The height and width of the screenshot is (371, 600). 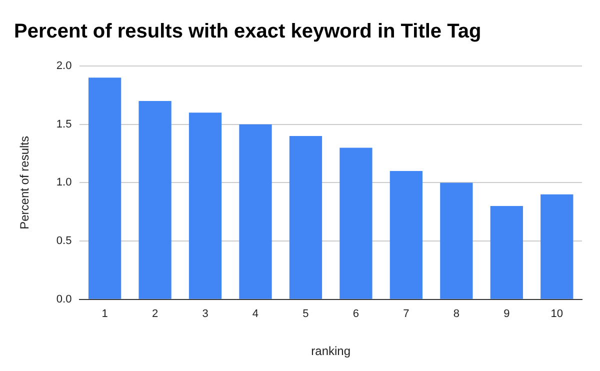 I want to click on x-tick-label: 2, so click(x=155, y=314).